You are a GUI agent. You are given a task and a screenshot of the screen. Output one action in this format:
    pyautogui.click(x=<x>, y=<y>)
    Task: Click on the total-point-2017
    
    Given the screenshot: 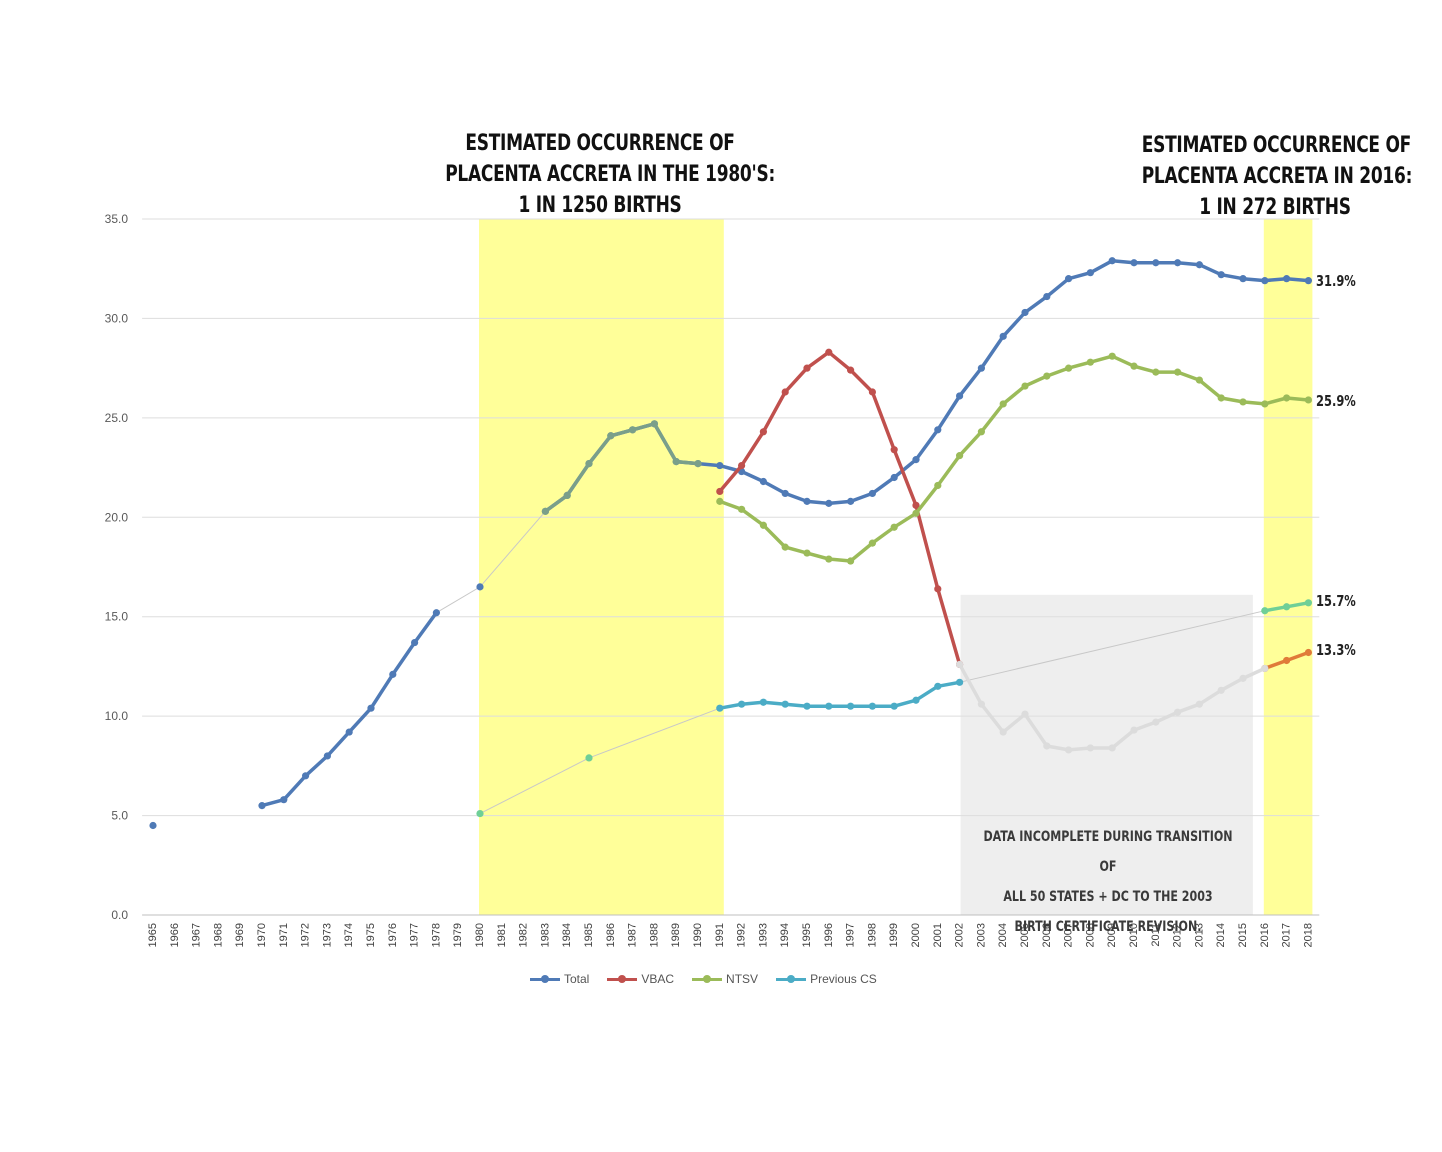 What is the action you would take?
    pyautogui.click(x=1287, y=279)
    